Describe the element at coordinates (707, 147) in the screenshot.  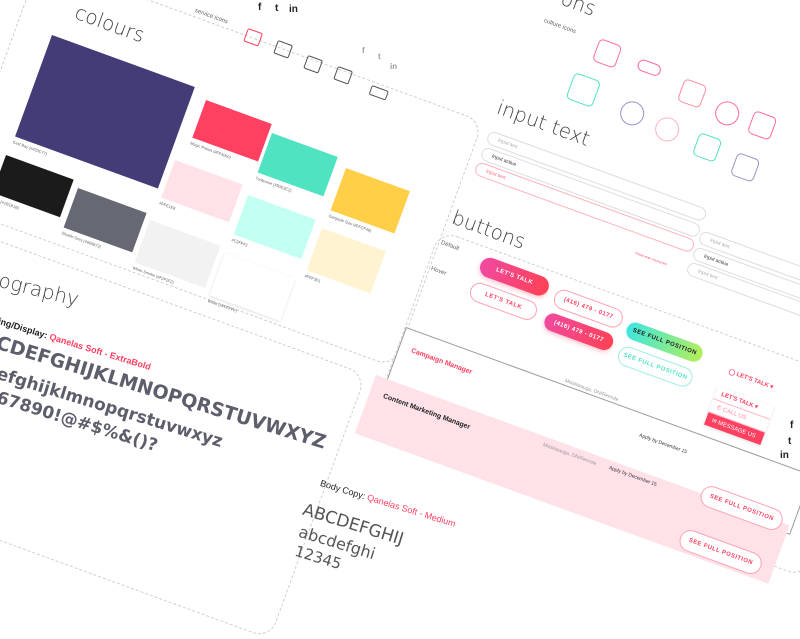
I see `tooth-icon` at that location.